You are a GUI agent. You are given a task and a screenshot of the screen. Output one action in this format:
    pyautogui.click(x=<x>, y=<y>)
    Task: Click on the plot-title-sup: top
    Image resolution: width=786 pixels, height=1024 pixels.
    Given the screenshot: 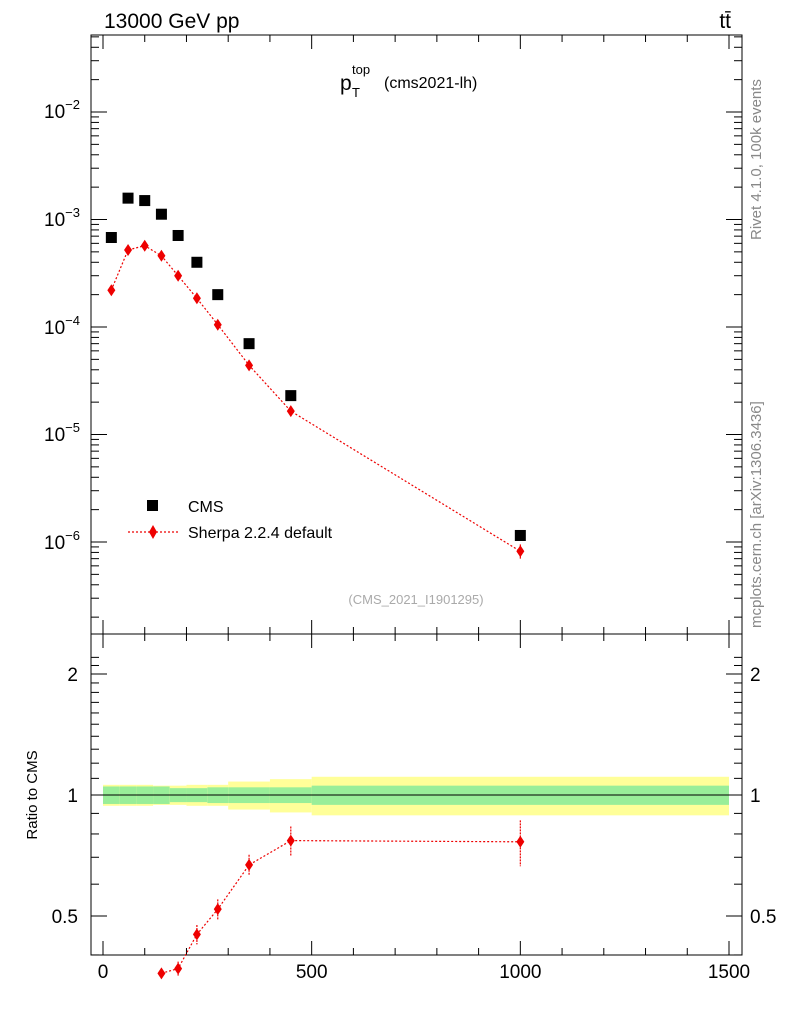 What is the action you would take?
    pyautogui.click(x=361, y=69)
    